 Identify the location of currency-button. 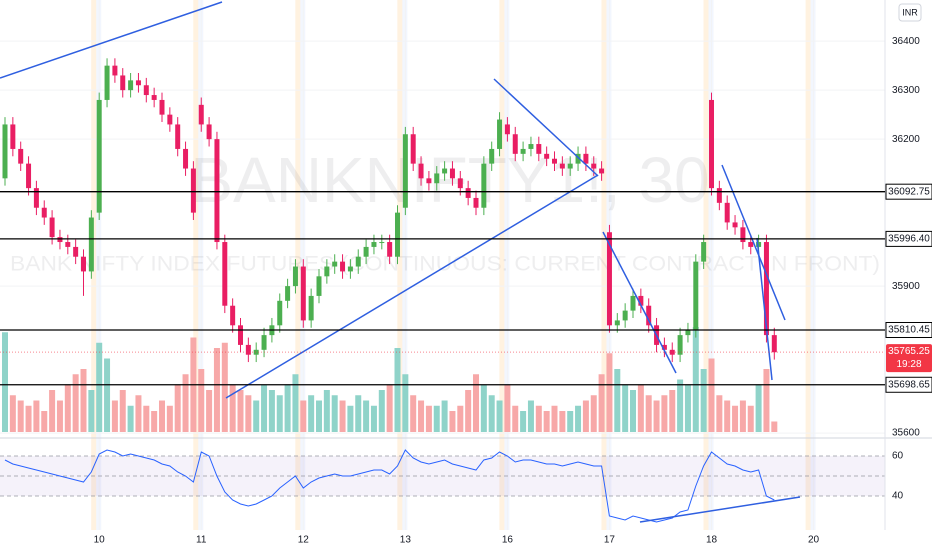
(910, 12).